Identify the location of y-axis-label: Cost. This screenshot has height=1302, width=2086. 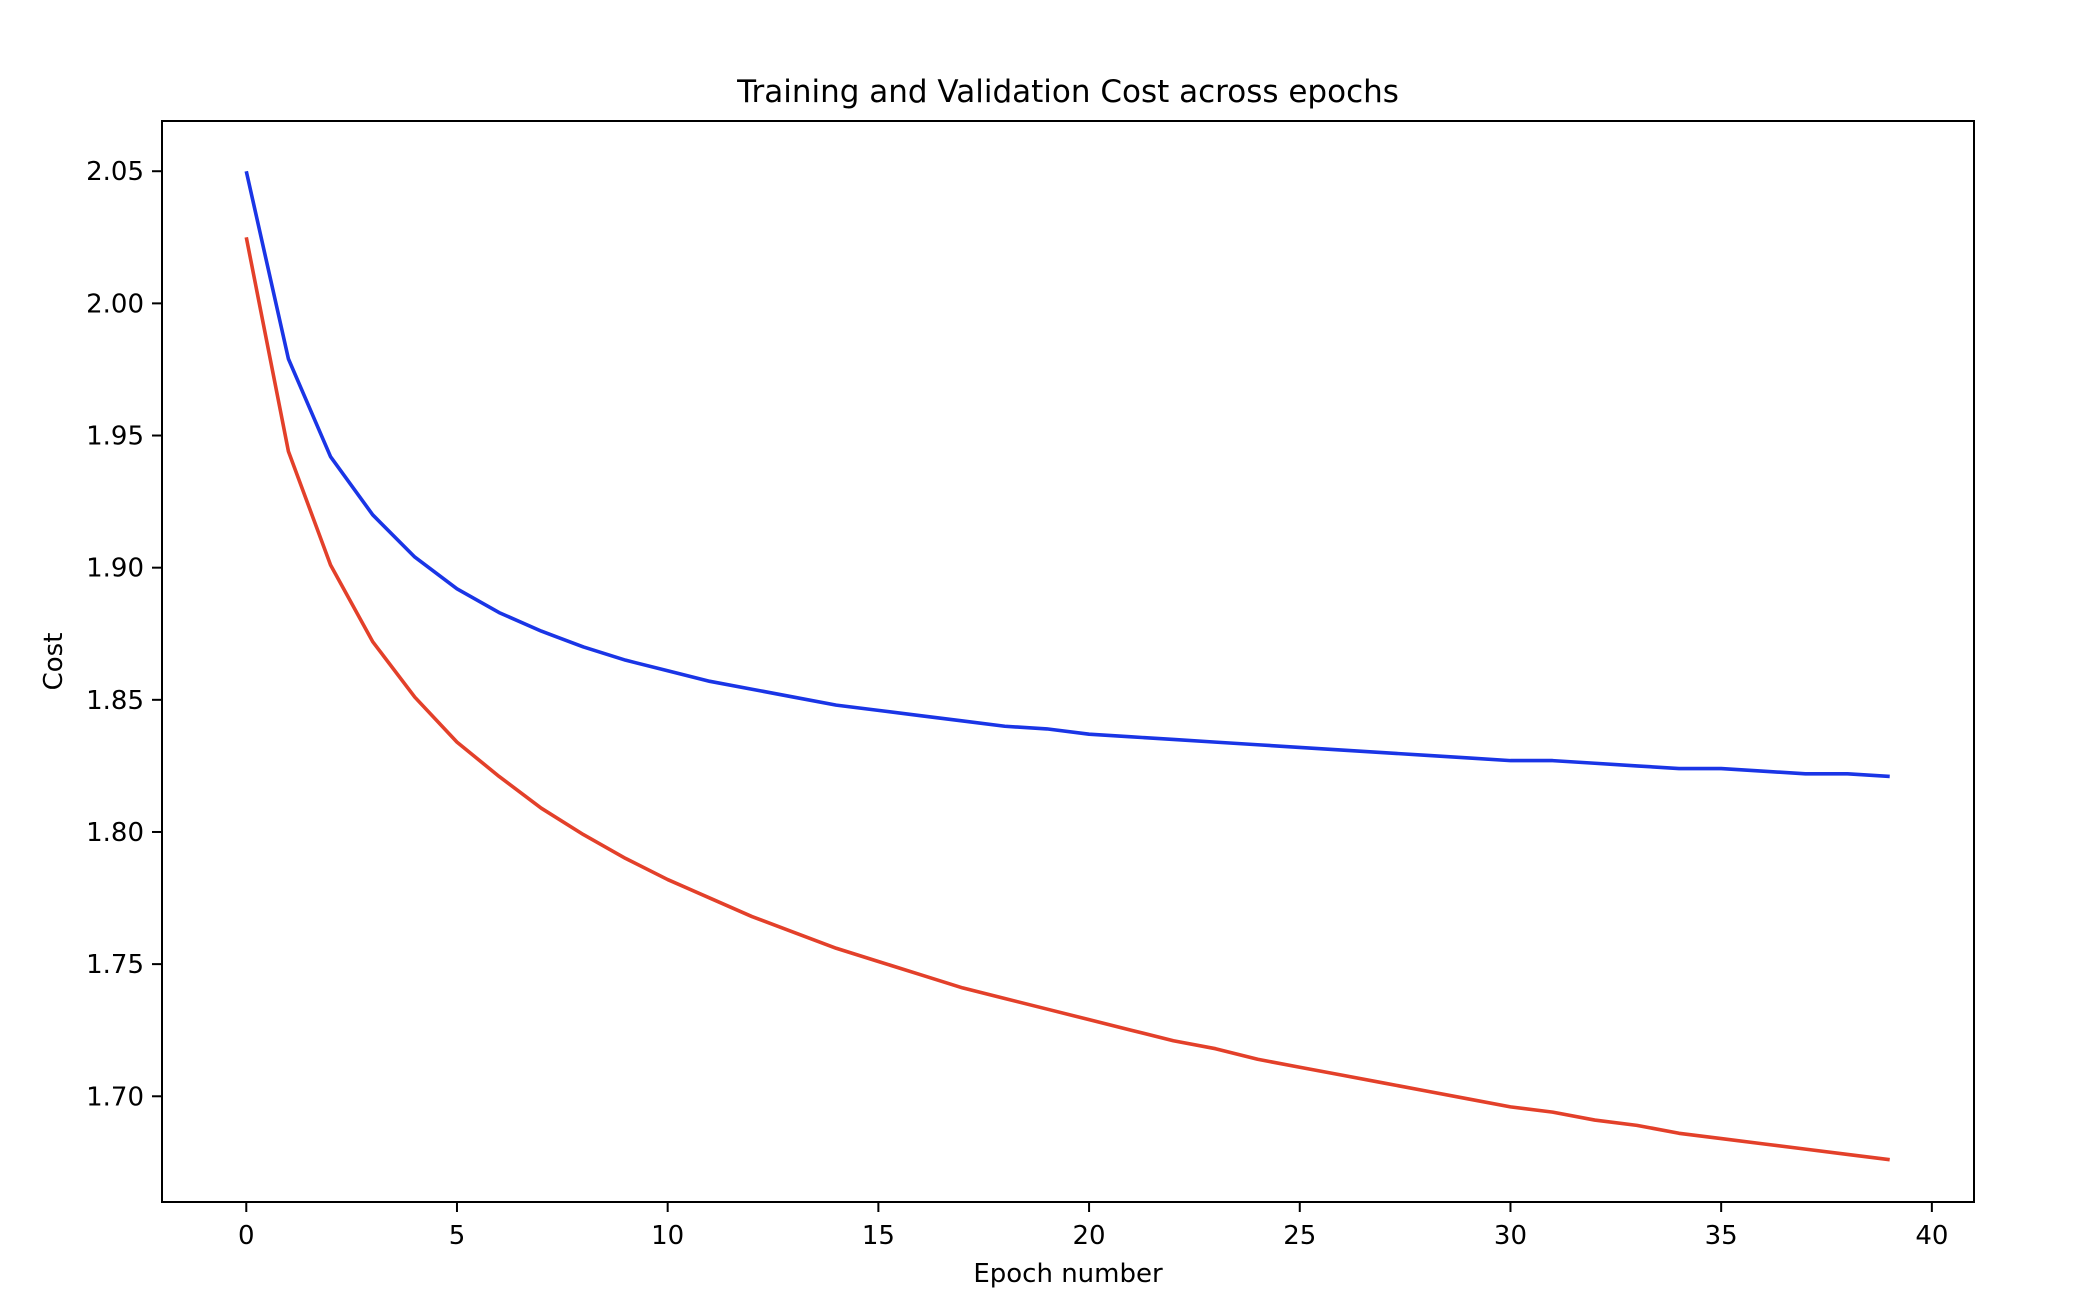
(54, 662).